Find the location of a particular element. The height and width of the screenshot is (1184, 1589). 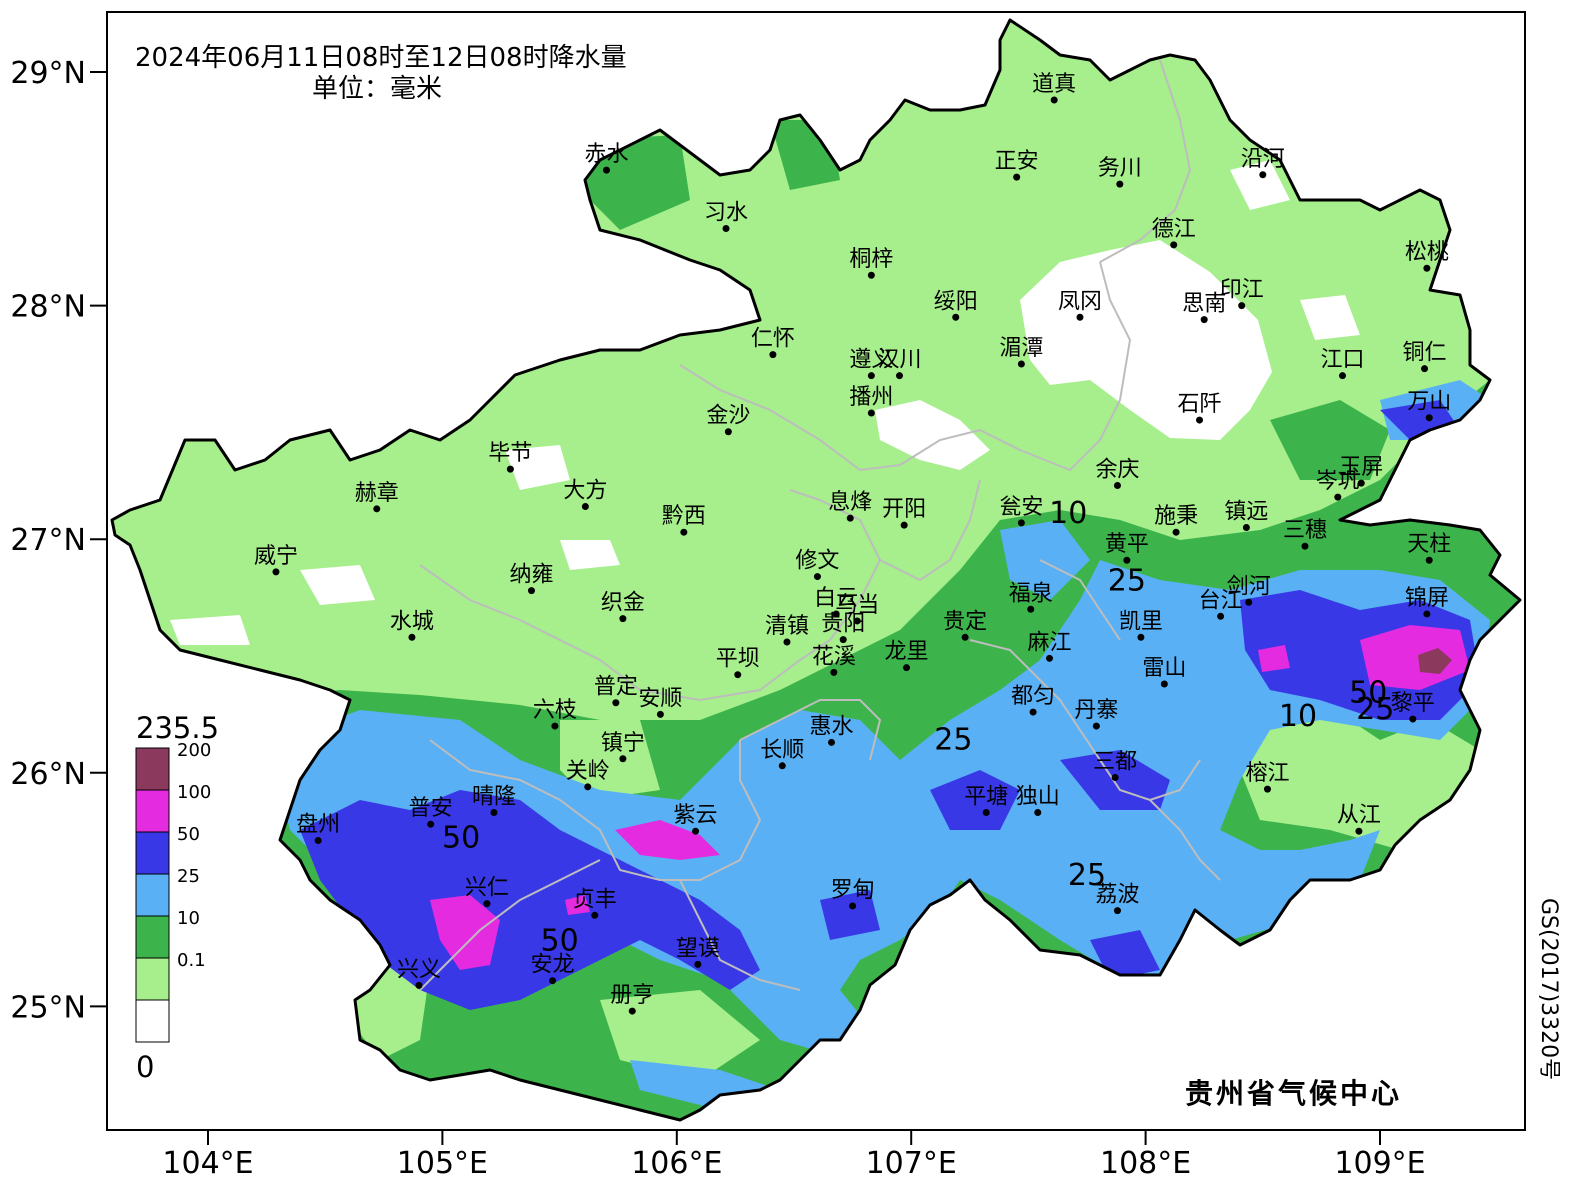

city-name: 纳雍 is located at coordinates (531, 575).